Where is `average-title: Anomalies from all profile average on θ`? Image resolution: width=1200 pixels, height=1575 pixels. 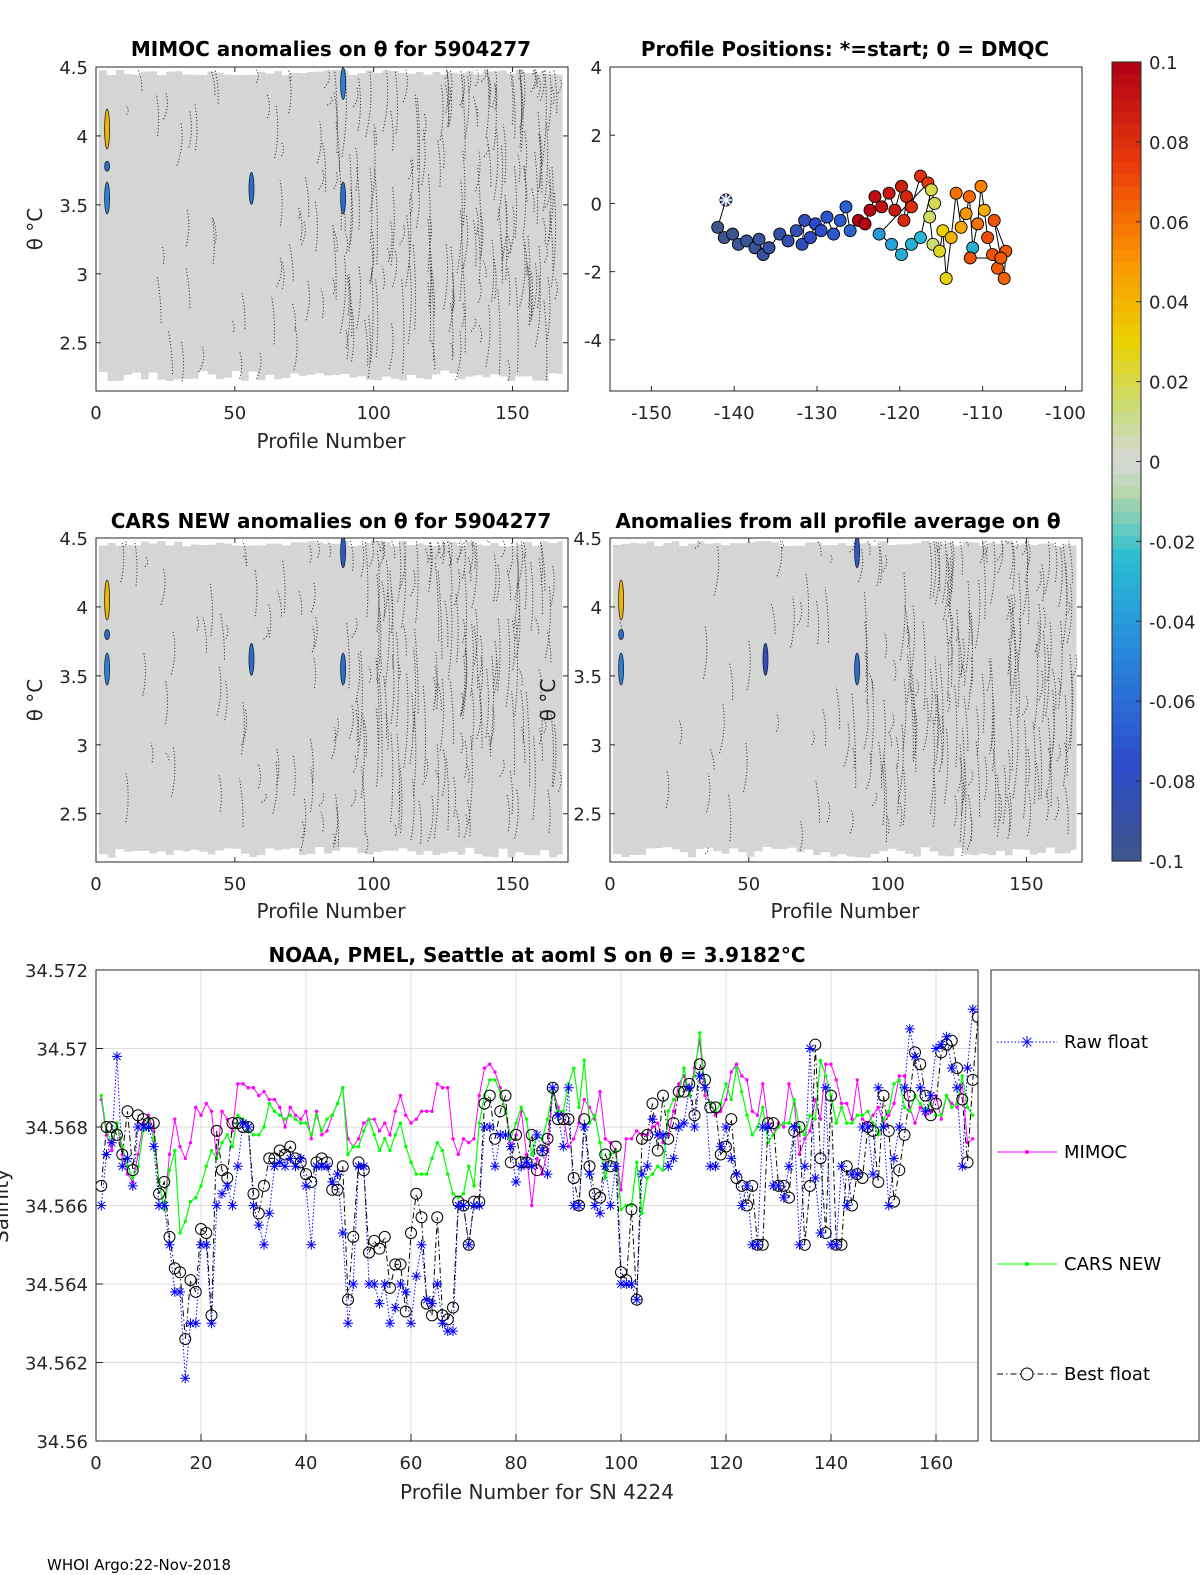
average-title: Anomalies from all profile average on θ is located at coordinates (837, 521).